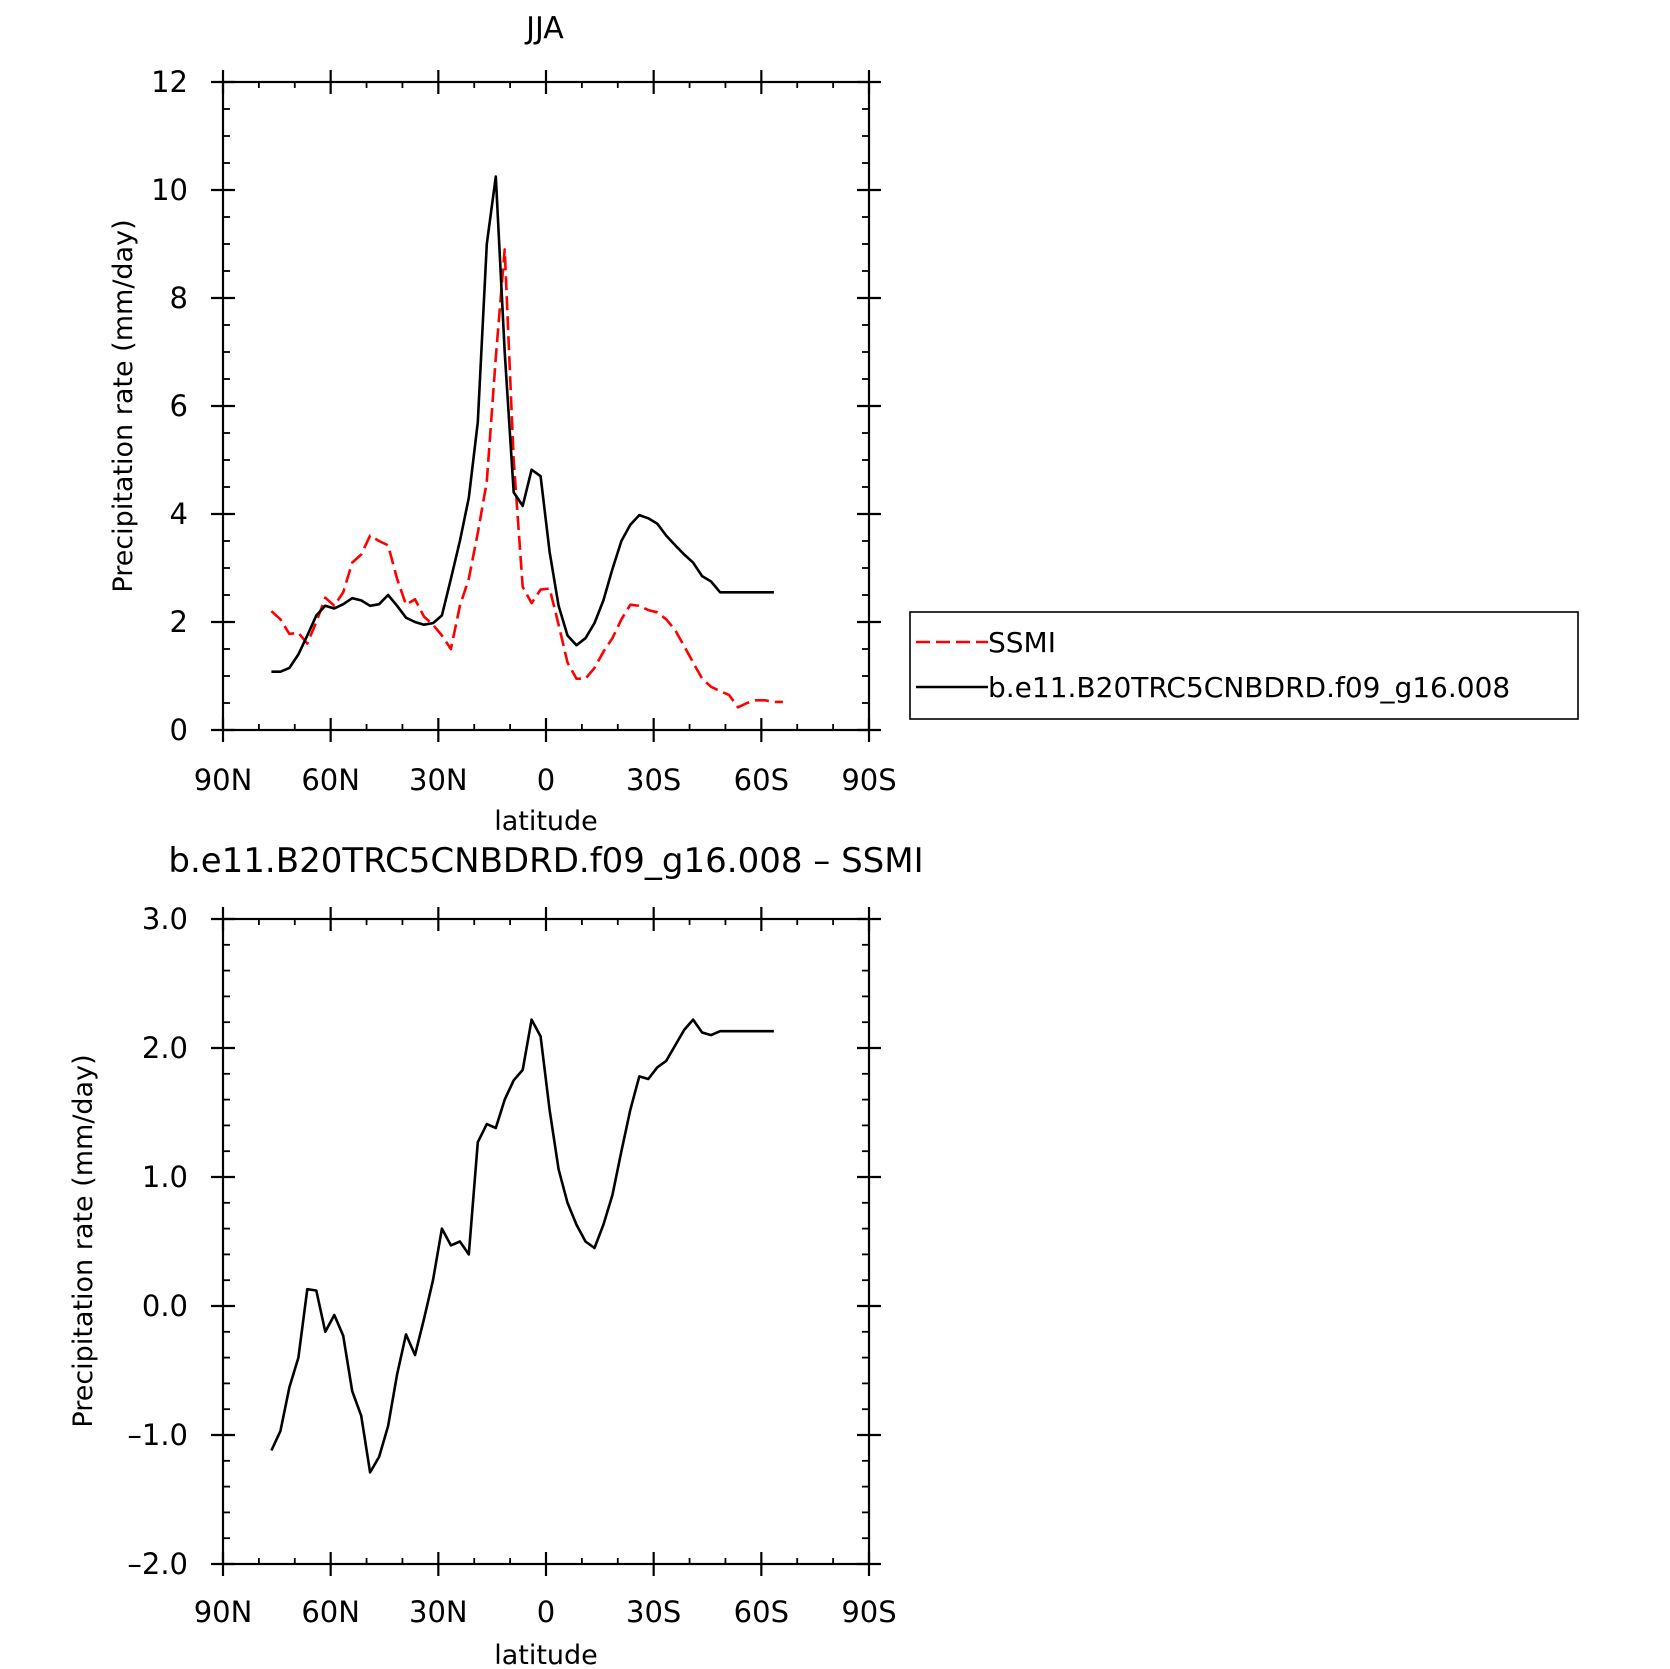  I want to click on bottom-series-lines, so click(522, 1246).